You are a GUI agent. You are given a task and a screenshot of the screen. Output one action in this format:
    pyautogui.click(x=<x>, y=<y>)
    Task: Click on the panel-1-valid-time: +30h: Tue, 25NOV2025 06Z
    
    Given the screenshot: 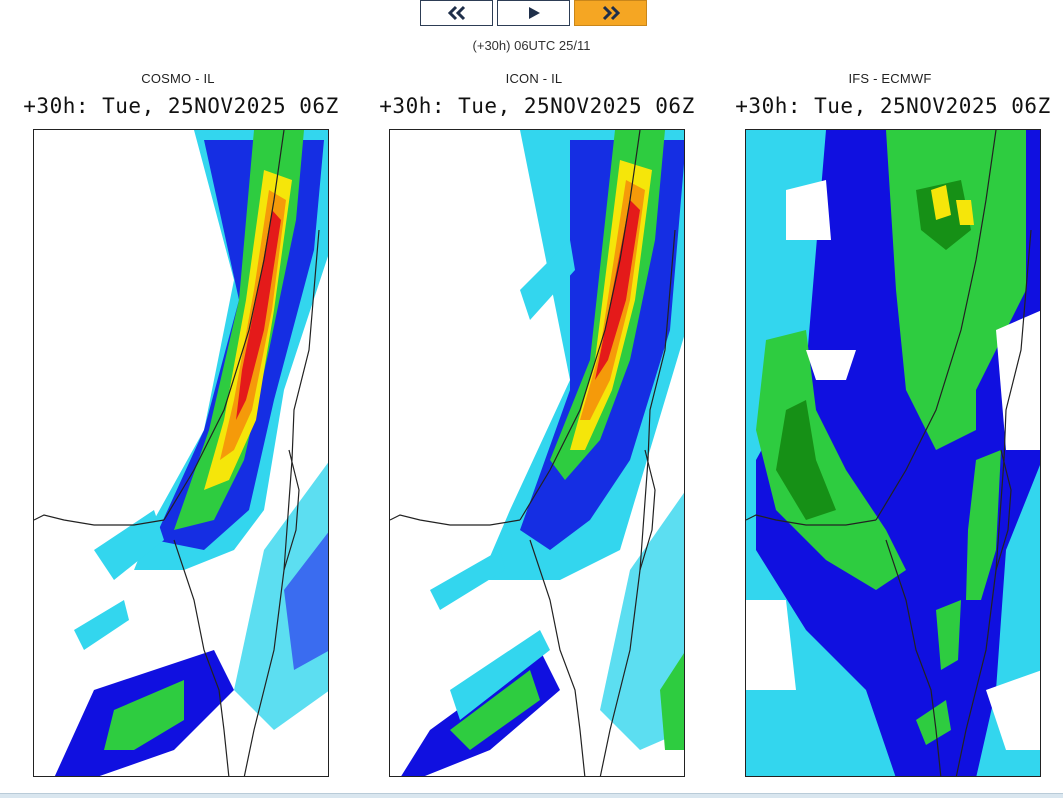 What is the action you would take?
    pyautogui.click(x=181, y=106)
    